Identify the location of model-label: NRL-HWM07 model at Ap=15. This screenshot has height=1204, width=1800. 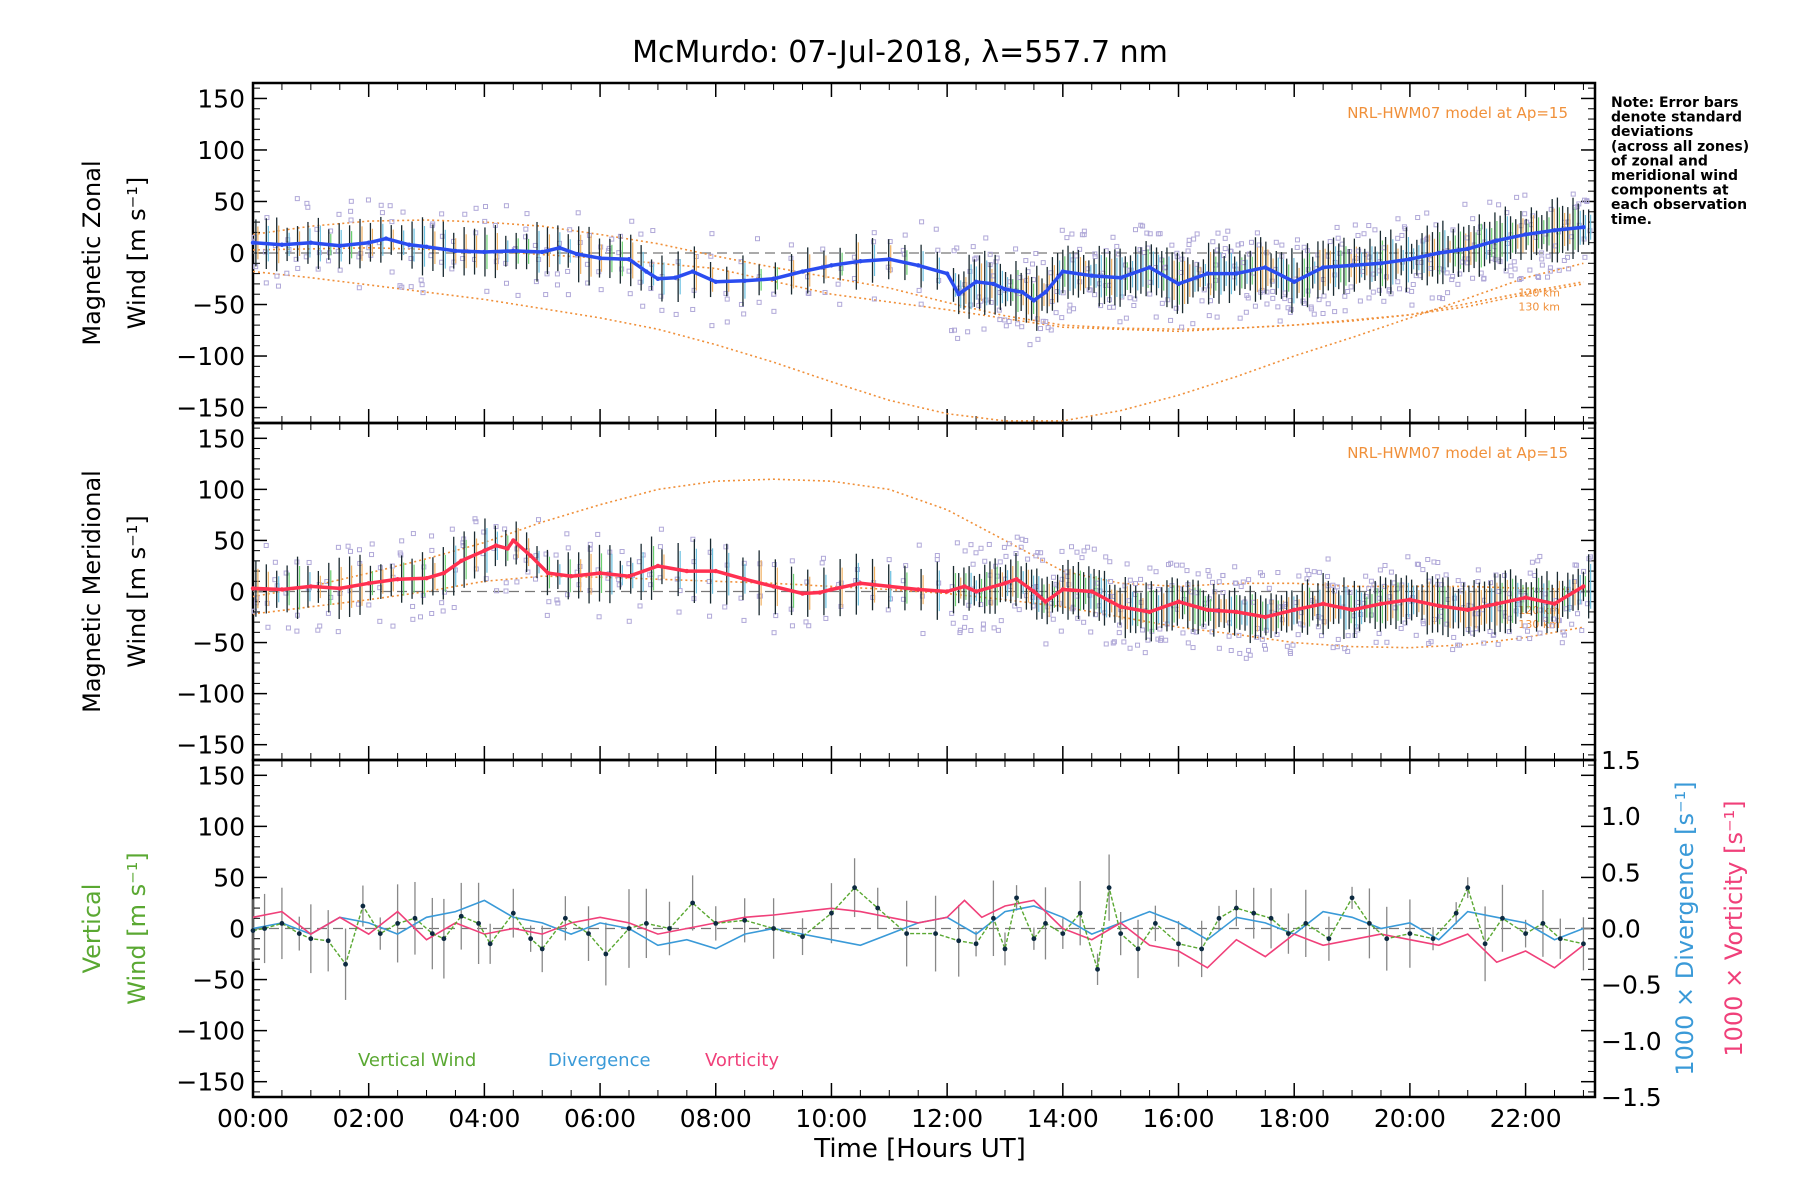
(1457, 453).